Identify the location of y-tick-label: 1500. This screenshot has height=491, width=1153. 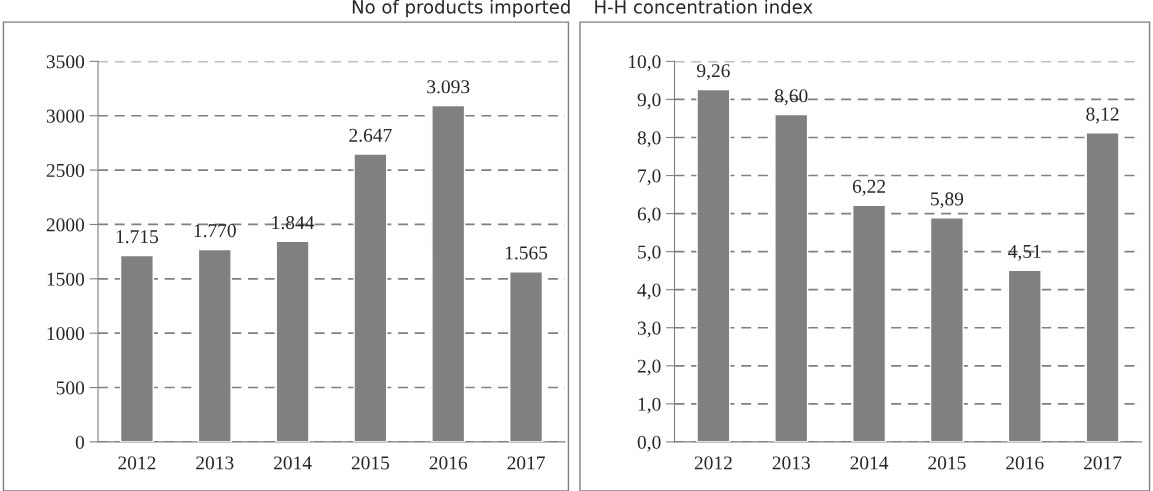
(66, 279).